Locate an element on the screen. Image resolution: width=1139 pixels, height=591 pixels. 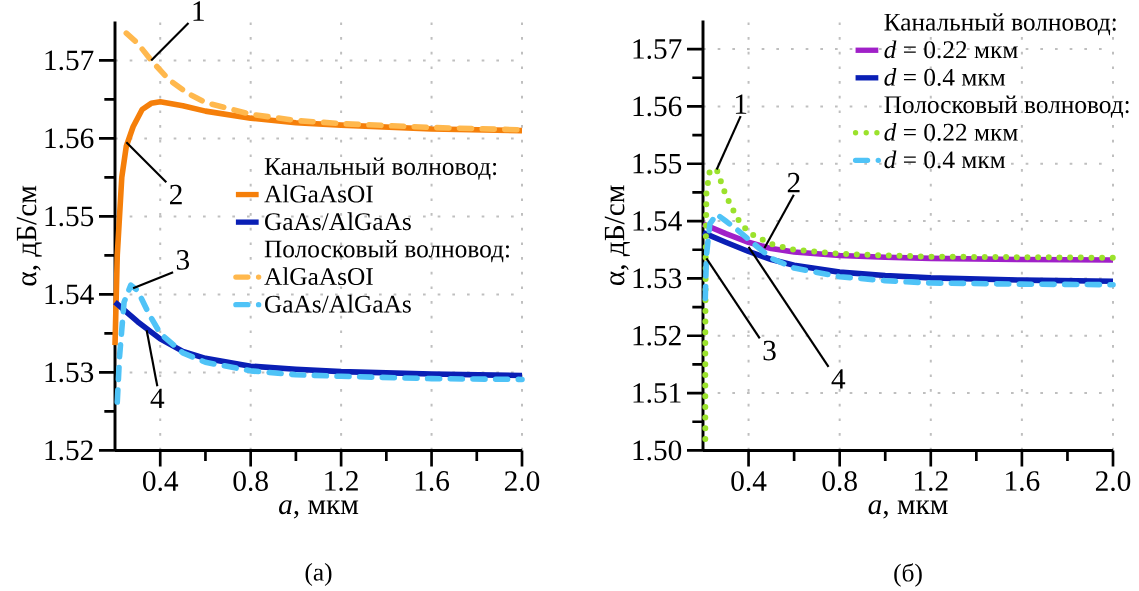
y-tick-label: 1.51 is located at coordinates (657, 393).